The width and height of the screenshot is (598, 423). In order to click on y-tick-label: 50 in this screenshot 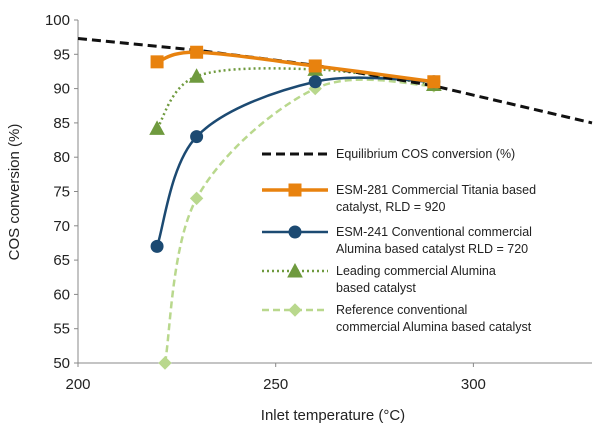, I will do `click(61, 363)`.